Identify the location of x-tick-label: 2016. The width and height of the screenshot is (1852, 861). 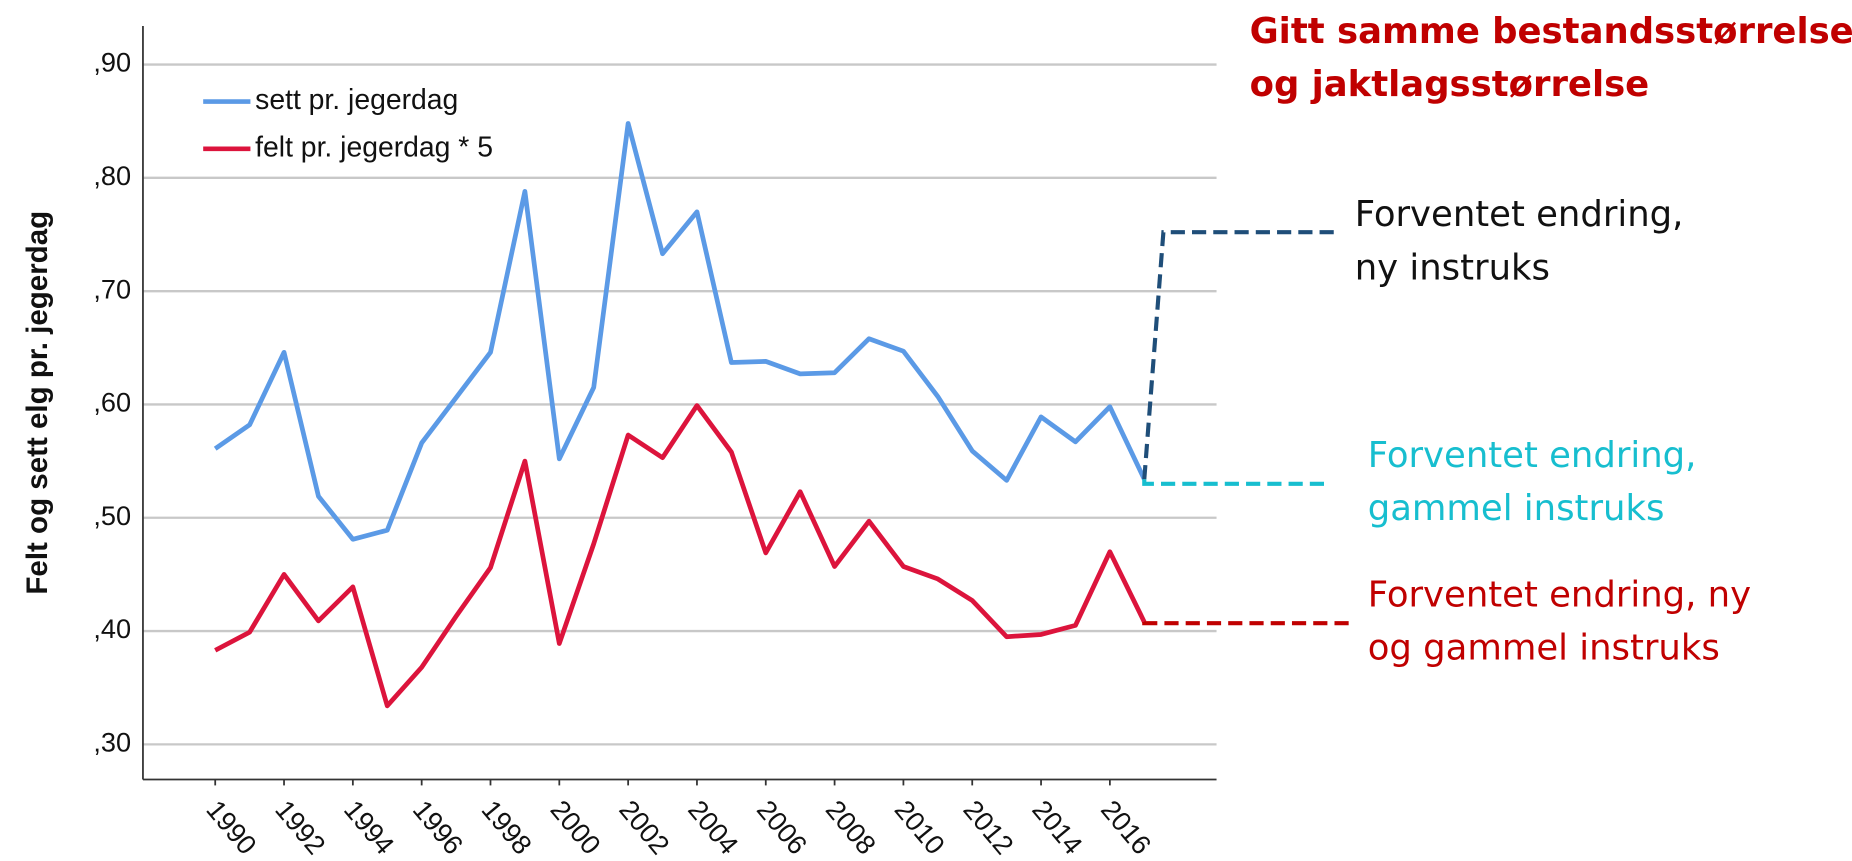
(1126, 827).